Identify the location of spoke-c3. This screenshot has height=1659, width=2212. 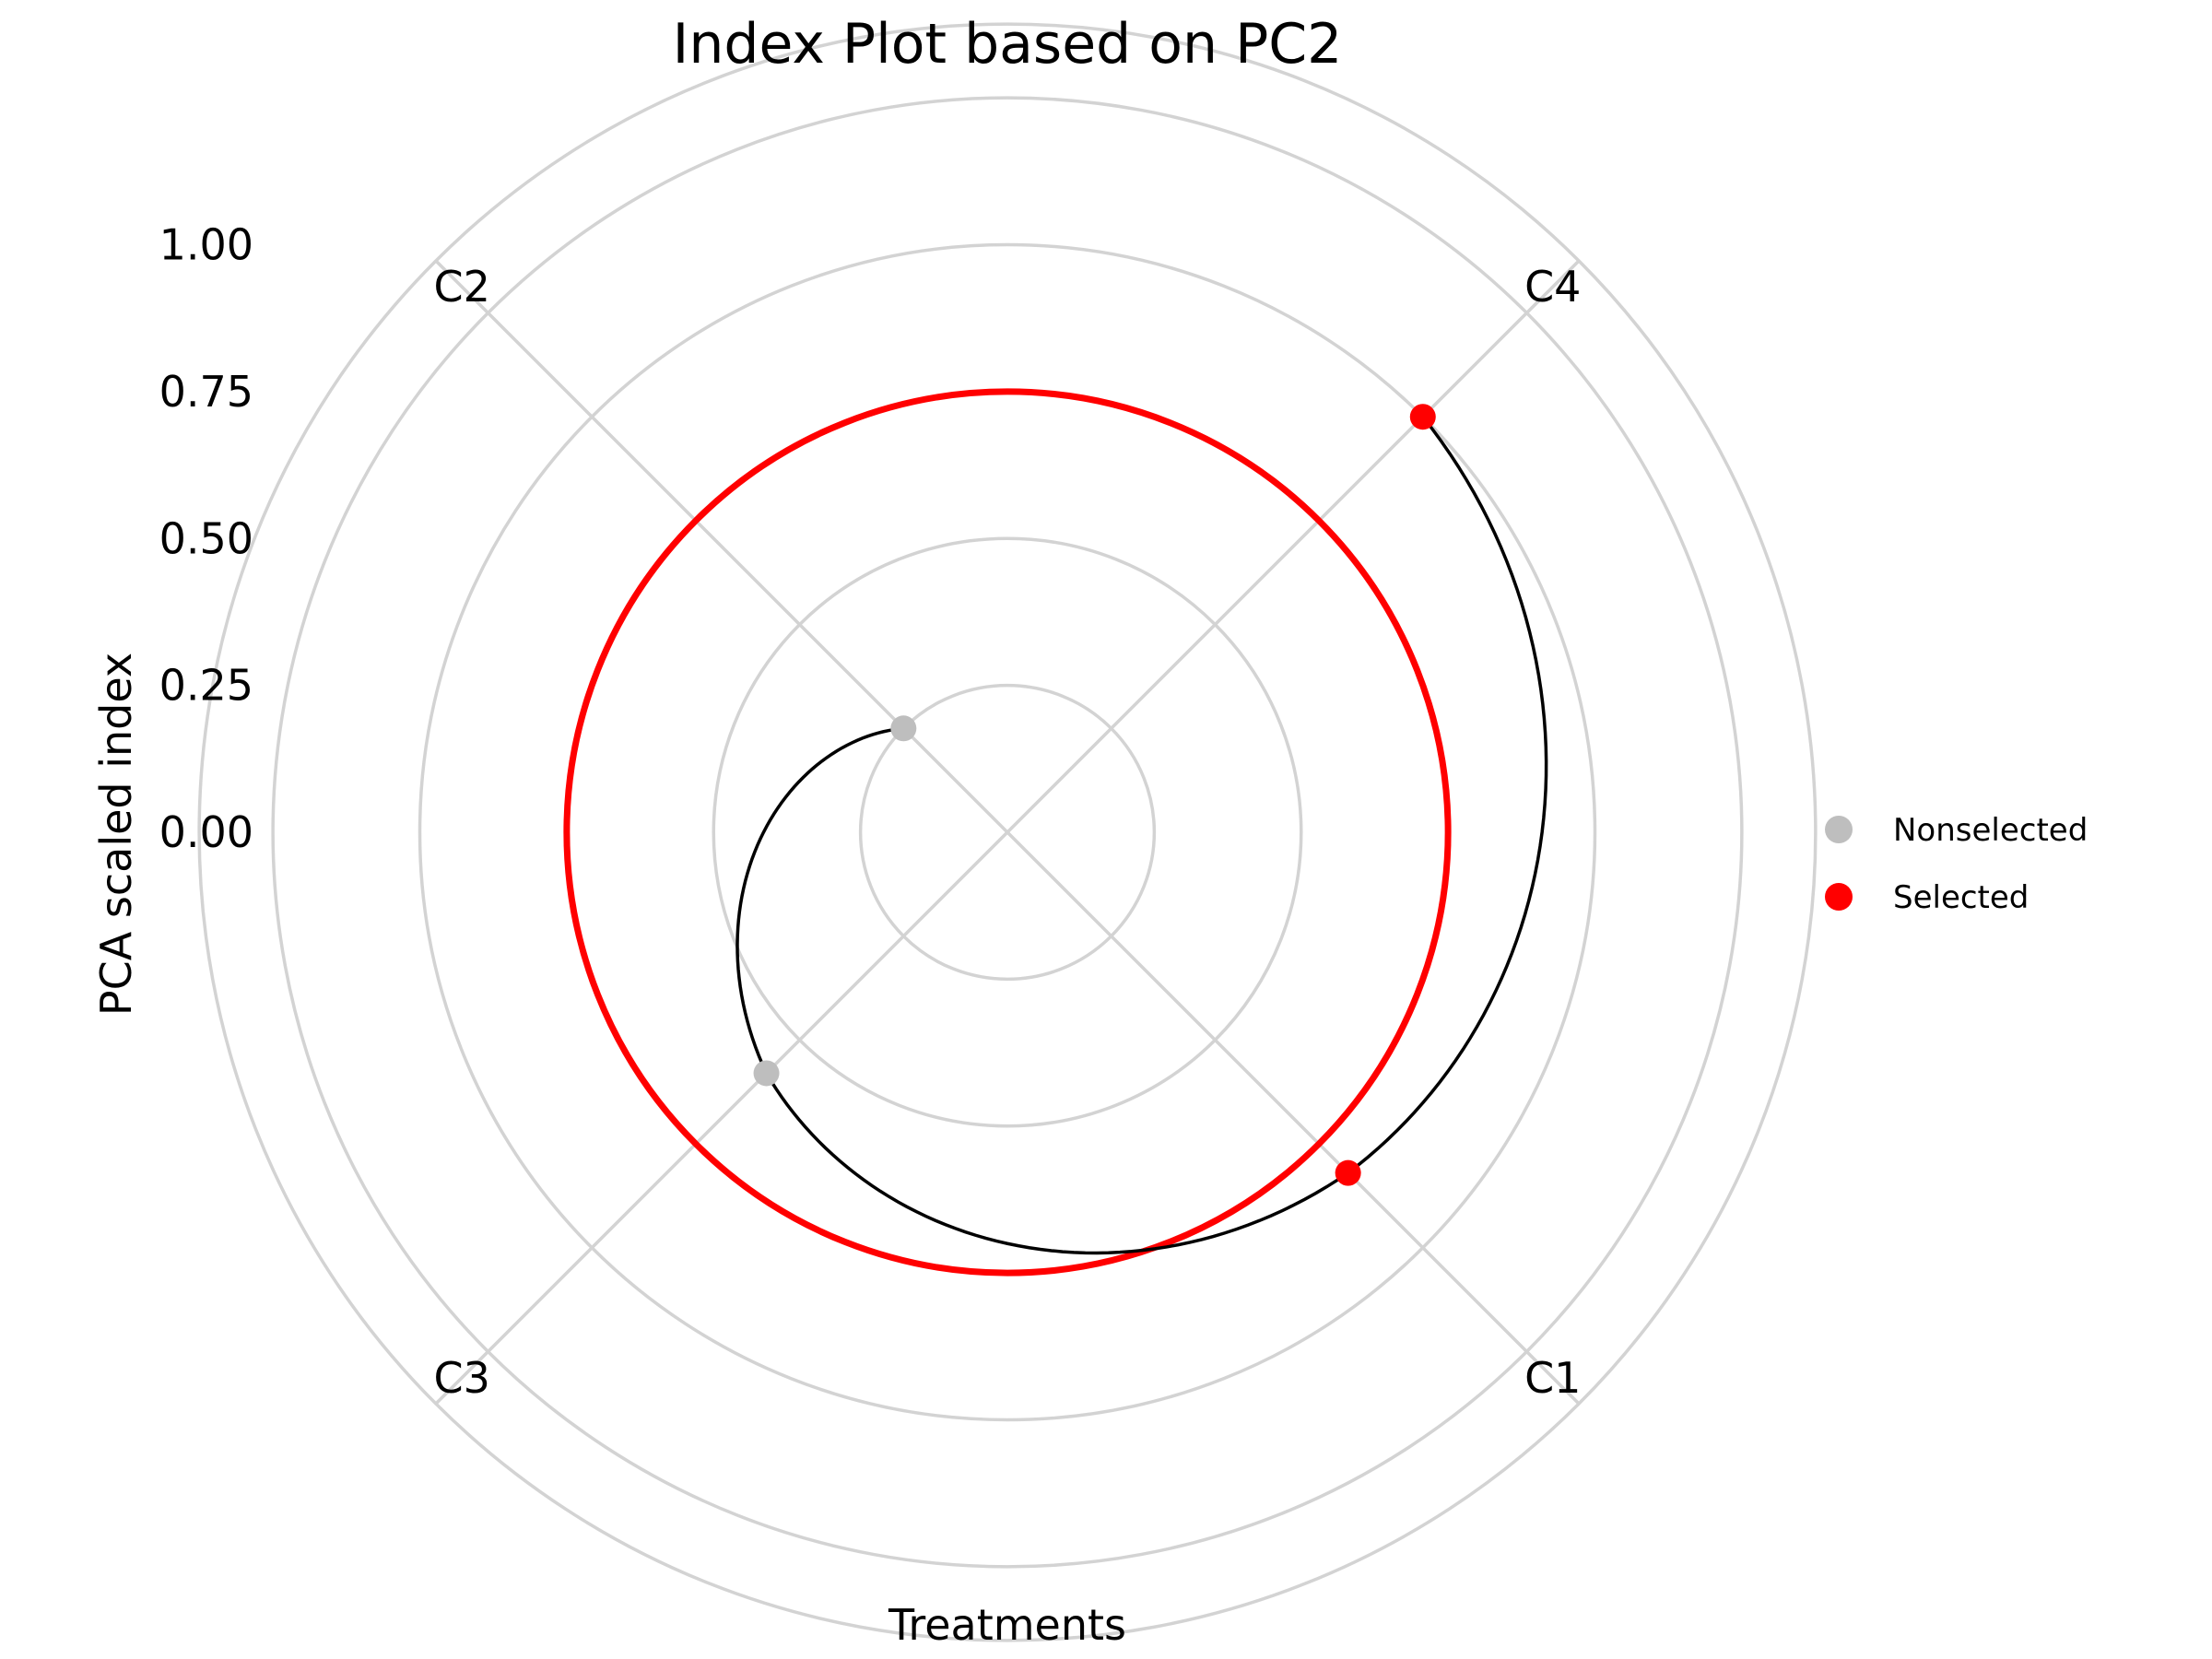
(721, 1118).